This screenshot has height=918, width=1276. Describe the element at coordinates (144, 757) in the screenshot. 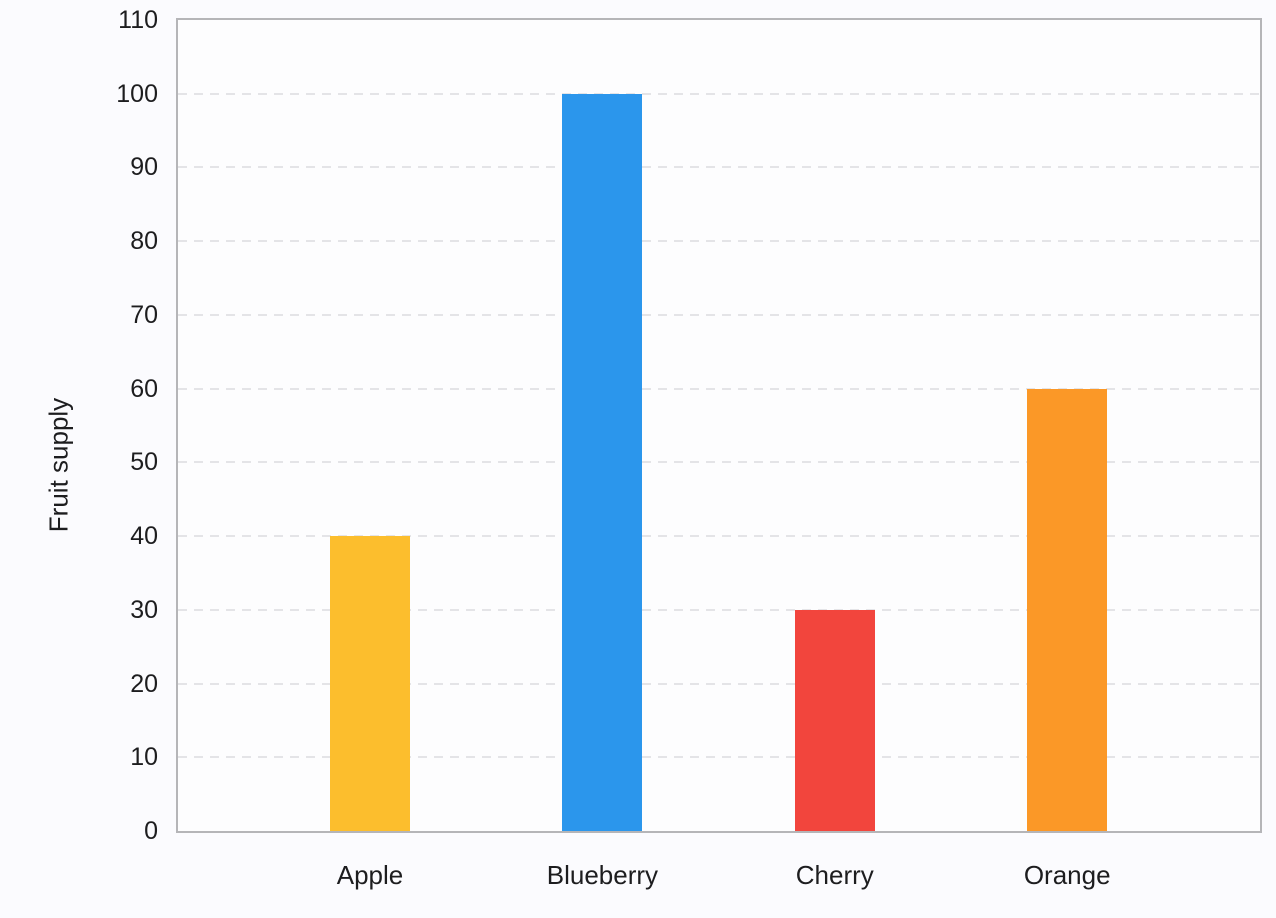

I see `y-tick-label-10: 10` at that location.